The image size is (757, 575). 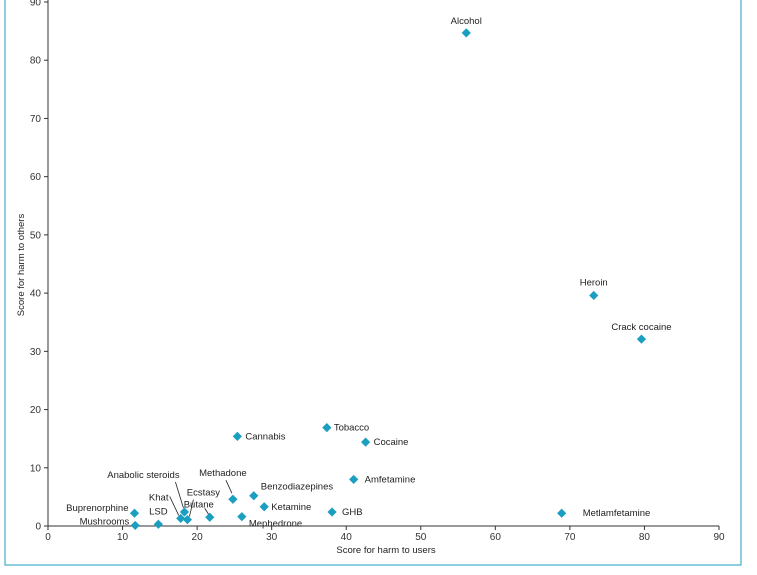 I want to click on x-tick-label: 90, so click(x=719, y=537).